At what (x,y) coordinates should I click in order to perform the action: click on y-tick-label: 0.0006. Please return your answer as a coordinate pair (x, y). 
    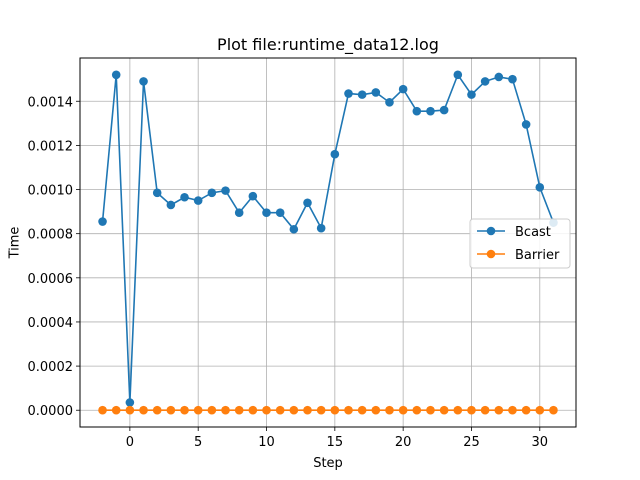
    Looking at the image, I should click on (51, 279).